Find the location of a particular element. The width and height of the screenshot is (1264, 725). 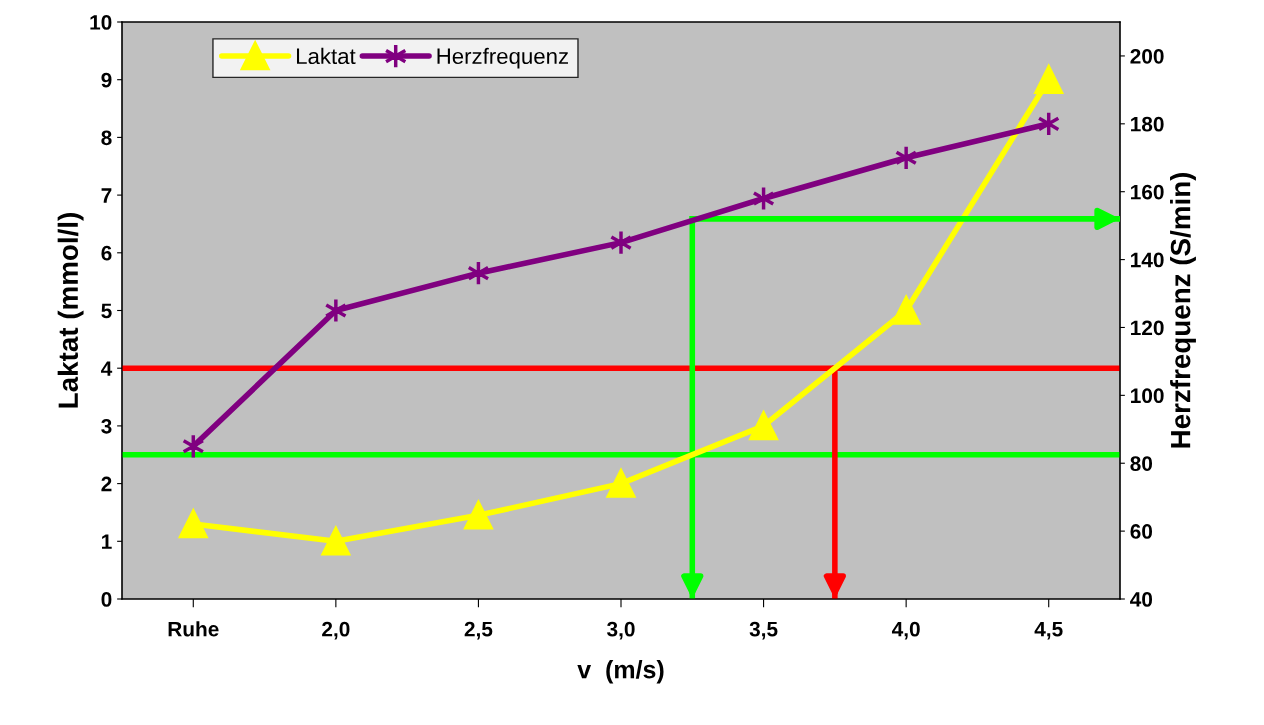

y-tick-label: 9 is located at coordinates (106, 80).